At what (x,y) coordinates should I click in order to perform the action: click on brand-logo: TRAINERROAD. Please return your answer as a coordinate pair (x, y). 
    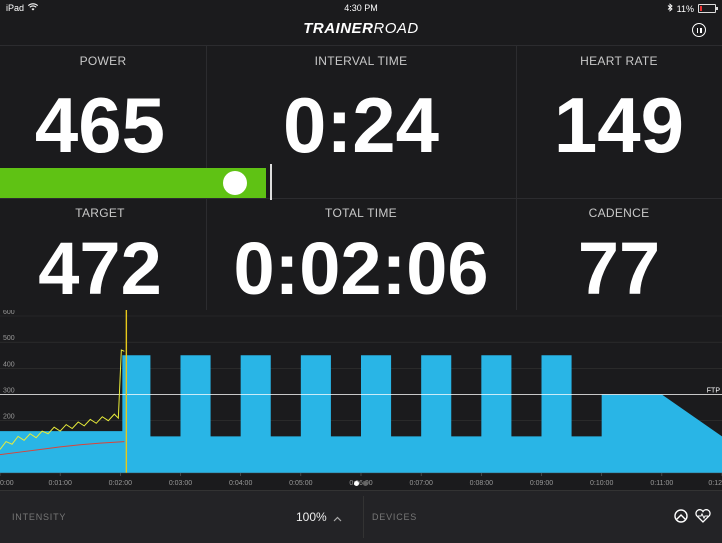
    Looking at the image, I should click on (361, 28).